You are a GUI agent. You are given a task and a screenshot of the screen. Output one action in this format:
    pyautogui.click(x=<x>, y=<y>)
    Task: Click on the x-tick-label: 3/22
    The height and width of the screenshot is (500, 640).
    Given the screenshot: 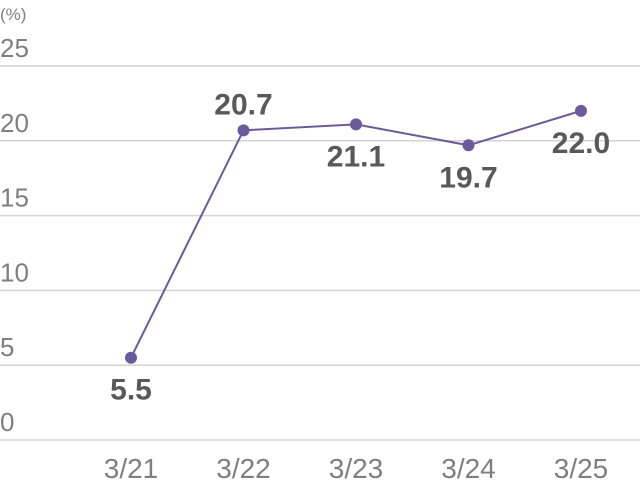 What is the action you would take?
    pyautogui.click(x=243, y=468)
    